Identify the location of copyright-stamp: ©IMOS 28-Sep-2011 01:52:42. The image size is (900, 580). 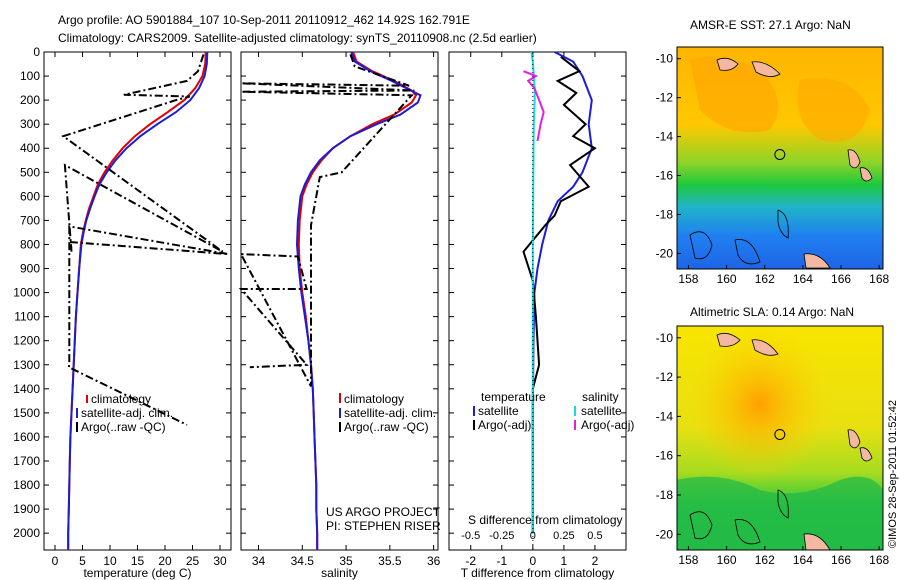
(893, 474).